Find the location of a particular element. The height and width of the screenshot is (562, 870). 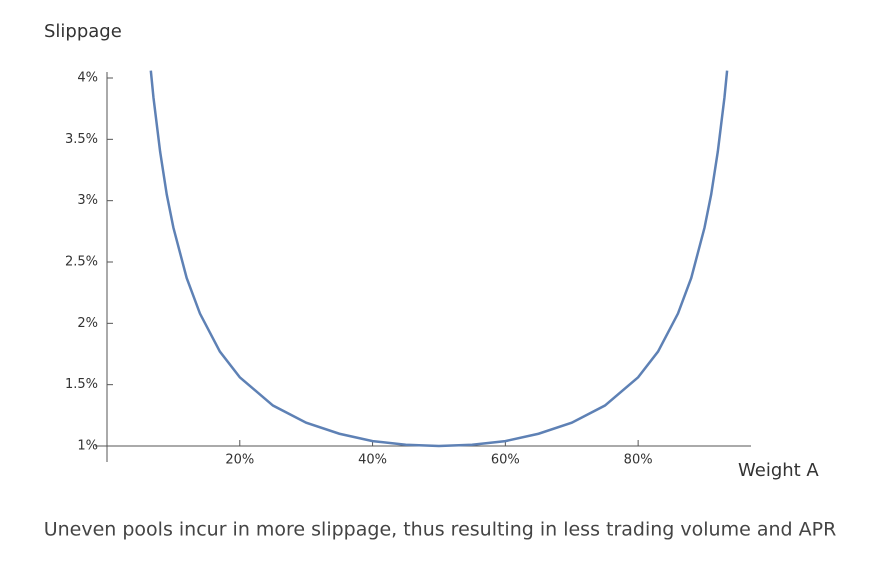

y-tick-label: 3% is located at coordinates (87, 200).